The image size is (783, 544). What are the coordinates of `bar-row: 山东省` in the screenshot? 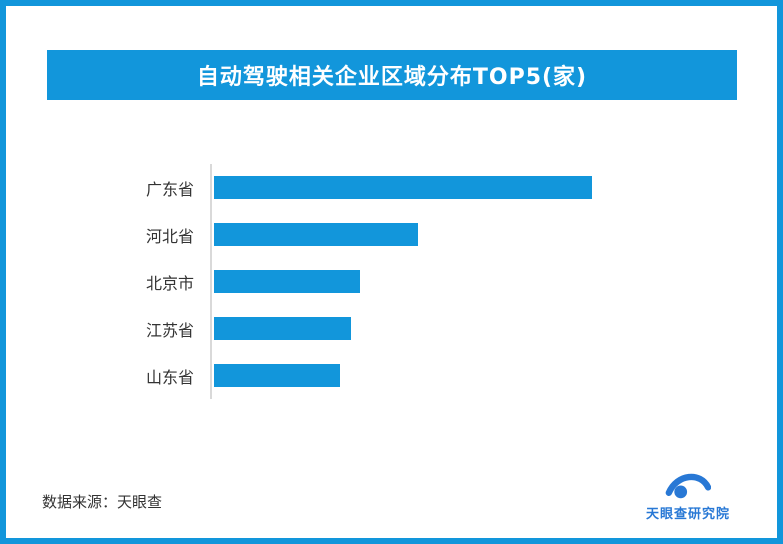 It's located at (392, 375).